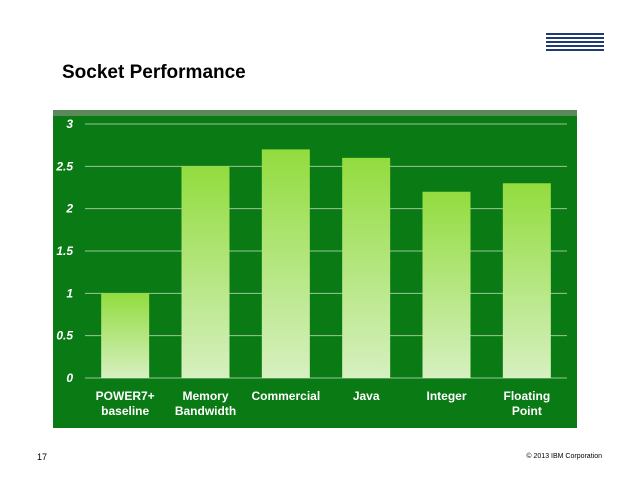  I want to click on category-label: Integer, so click(446, 396).